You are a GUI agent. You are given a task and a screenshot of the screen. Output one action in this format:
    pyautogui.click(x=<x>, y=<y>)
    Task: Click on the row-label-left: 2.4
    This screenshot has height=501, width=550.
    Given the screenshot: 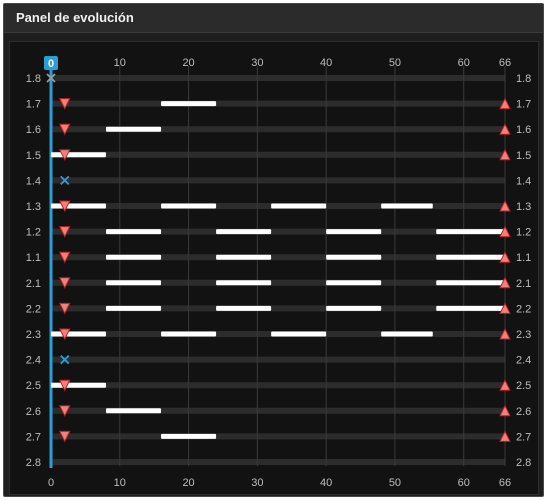 What is the action you would take?
    pyautogui.click(x=33, y=361)
    